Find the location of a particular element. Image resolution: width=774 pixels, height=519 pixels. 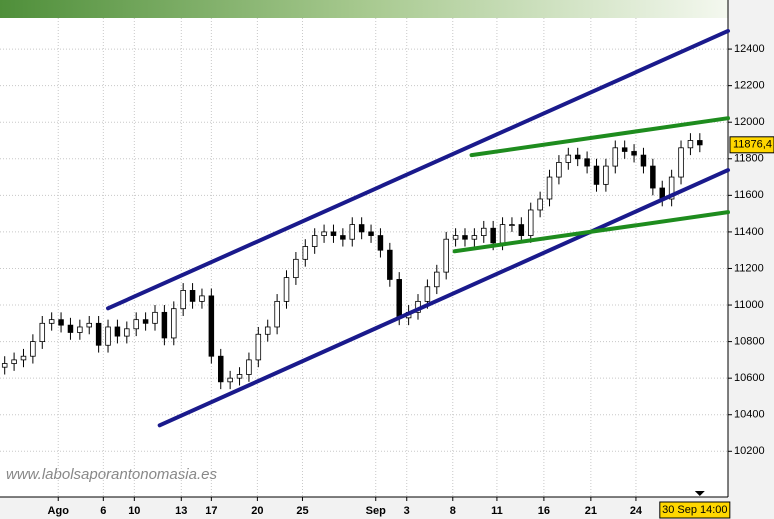

y-tick-label: 12000 is located at coordinates (749, 122).